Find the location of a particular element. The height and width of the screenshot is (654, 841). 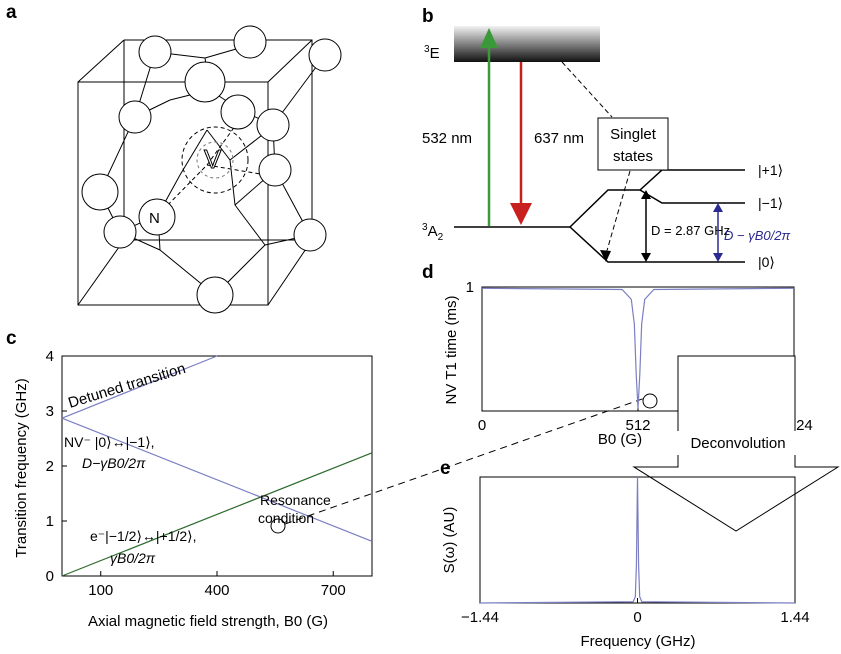

shifted-transition-label: D − γB0/2π is located at coordinates (757, 235).